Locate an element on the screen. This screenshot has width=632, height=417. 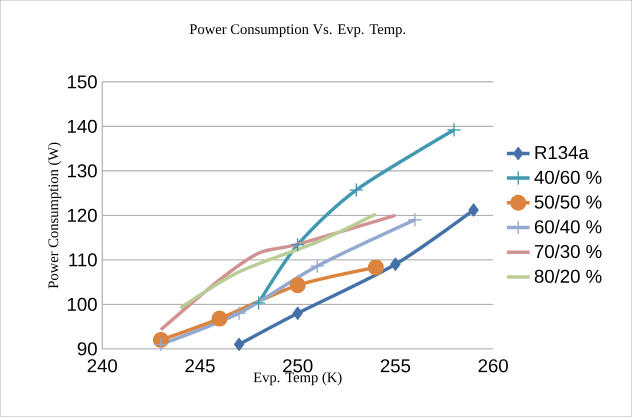
chart-title: Power Consumption Vs. Evp. Temp. is located at coordinates (298, 31).